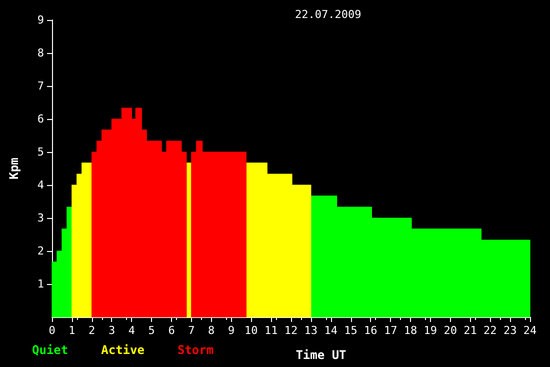 Image resolution: width=550 pixels, height=367 pixels. I want to click on y-tick-label: 3, so click(40, 218).